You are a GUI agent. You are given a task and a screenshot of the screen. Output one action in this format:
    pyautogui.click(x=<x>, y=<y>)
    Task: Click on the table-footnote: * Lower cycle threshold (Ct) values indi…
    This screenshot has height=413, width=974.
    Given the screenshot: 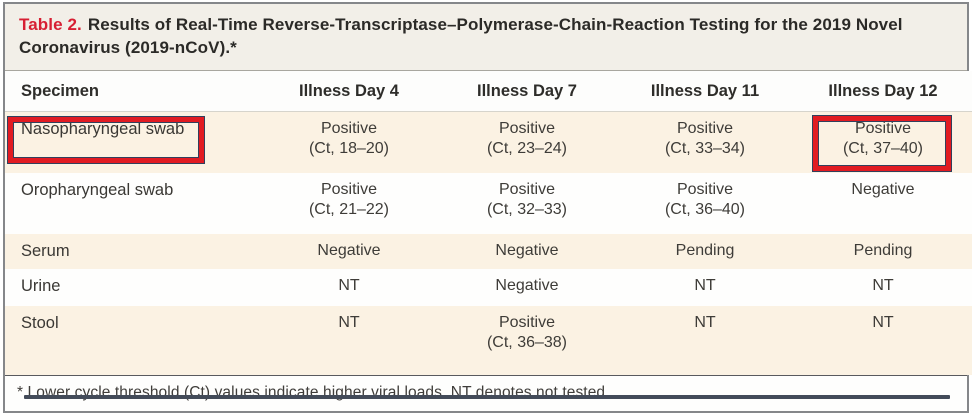 What is the action you would take?
    pyautogui.click(x=486, y=392)
    